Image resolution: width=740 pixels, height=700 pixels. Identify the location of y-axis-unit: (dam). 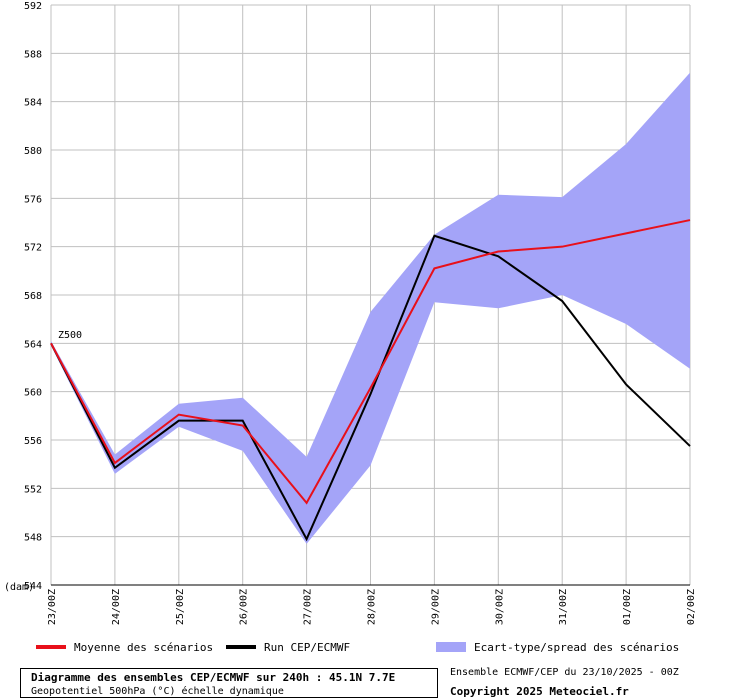
(19, 587).